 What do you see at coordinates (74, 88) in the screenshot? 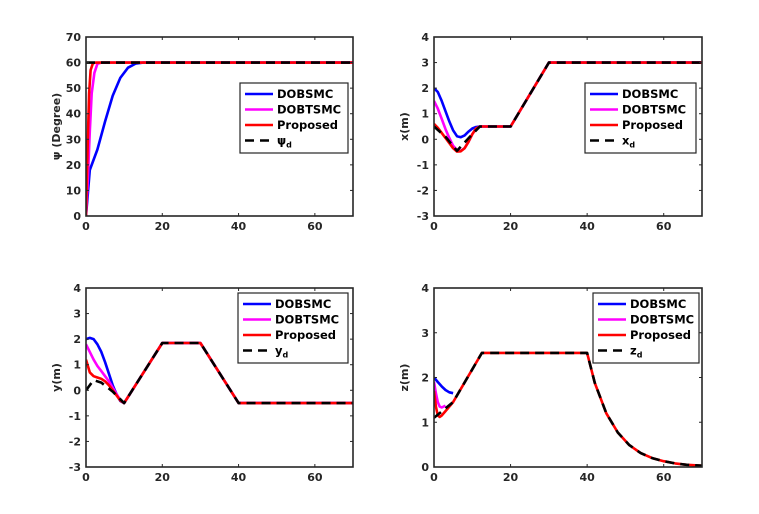
I see `y-tick-label: 50` at bounding box center [74, 88].